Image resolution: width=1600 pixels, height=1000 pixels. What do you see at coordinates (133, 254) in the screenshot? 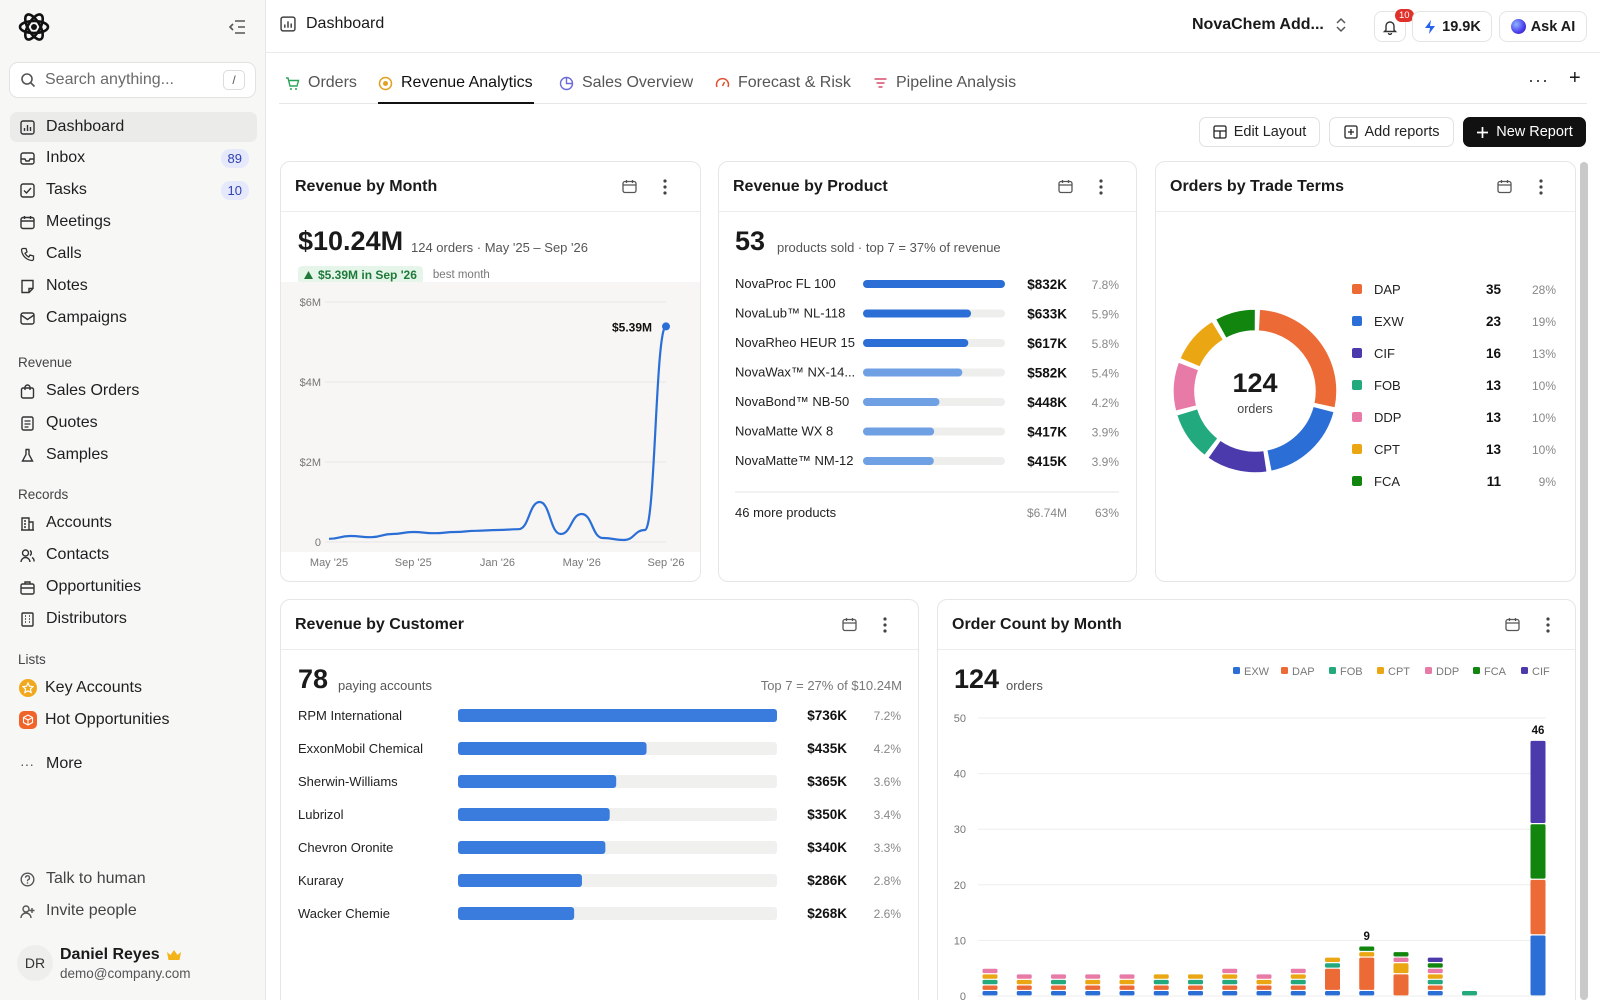
I see `sidebar-item-calls: Calls` at bounding box center [133, 254].